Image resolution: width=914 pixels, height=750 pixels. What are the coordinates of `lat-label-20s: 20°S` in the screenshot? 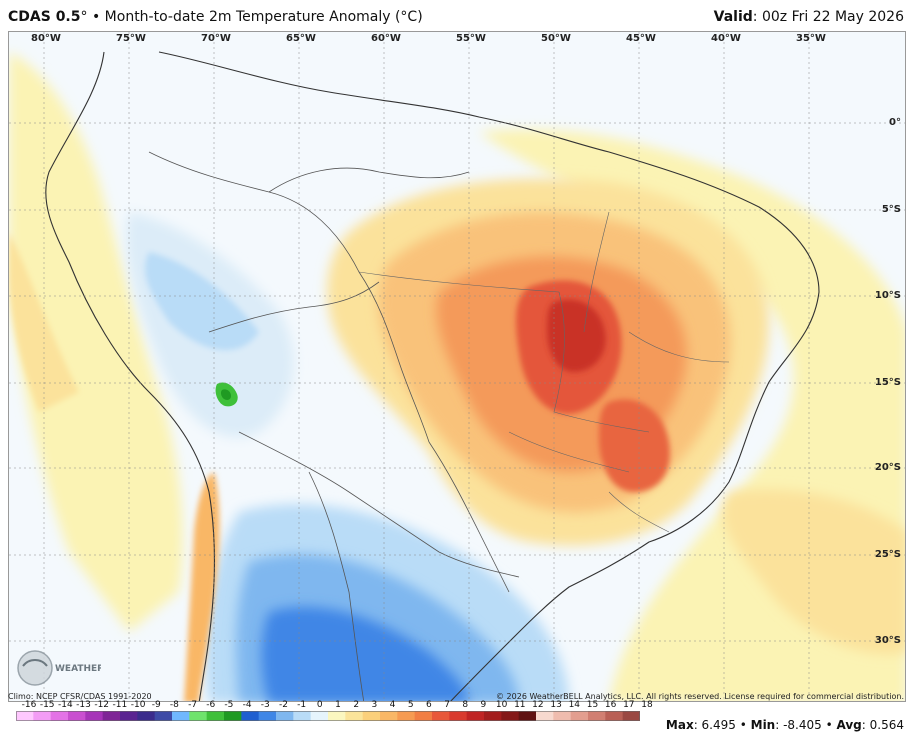 It's located at (887, 467).